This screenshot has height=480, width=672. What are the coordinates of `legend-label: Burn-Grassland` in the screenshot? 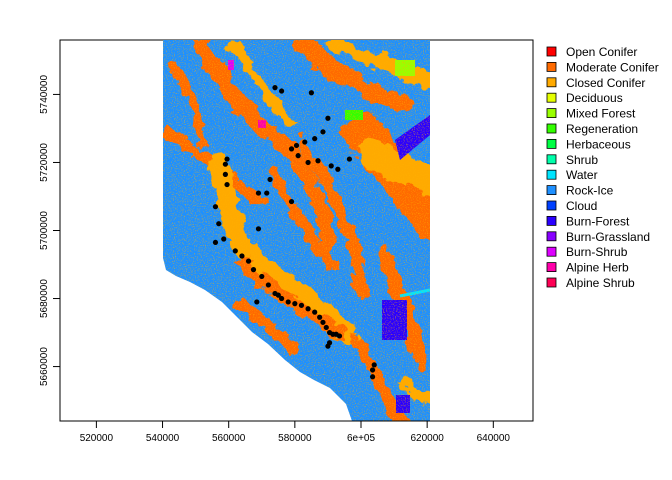 It's located at (608, 237).